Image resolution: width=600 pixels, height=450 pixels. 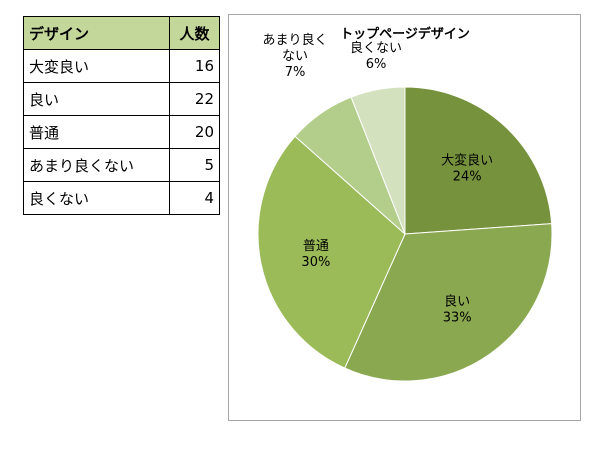 I want to click on header-design: デザイン, so click(x=96, y=33).